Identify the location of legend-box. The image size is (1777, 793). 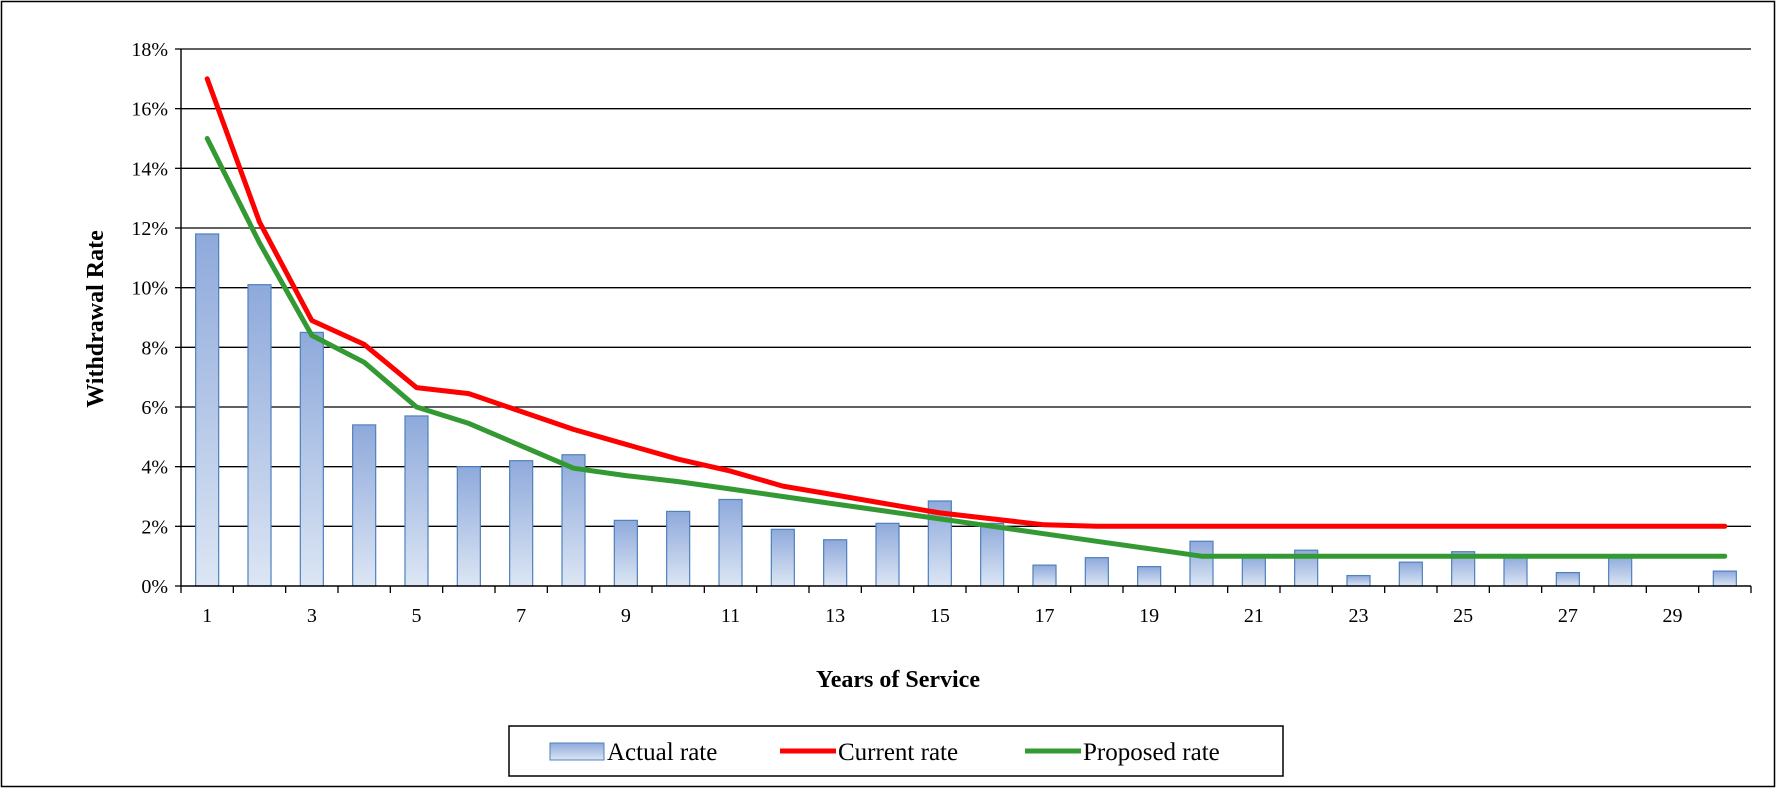
(896, 751).